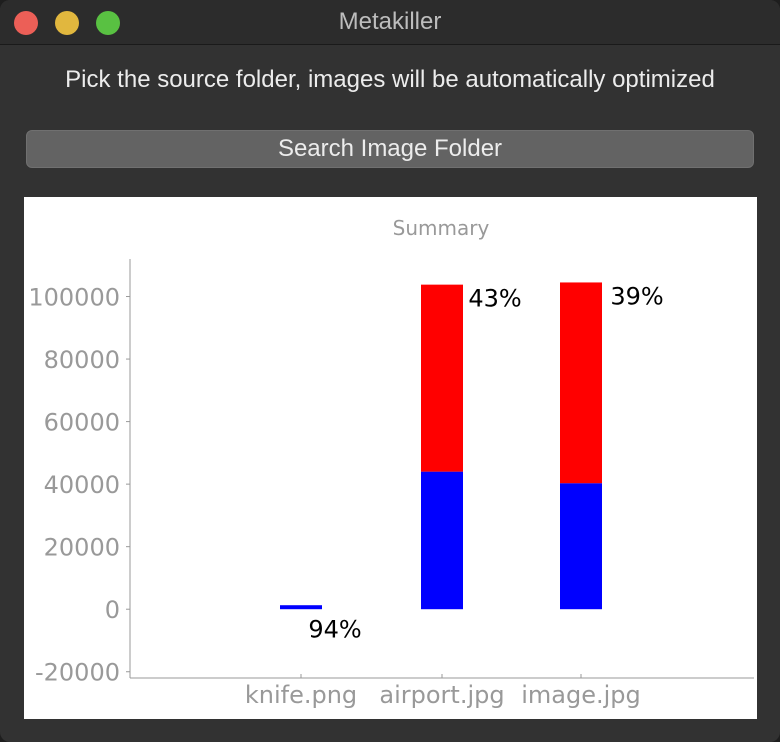  Describe the element at coordinates (301, 695) in the screenshot. I see `x-tick-label: knife.png` at that location.